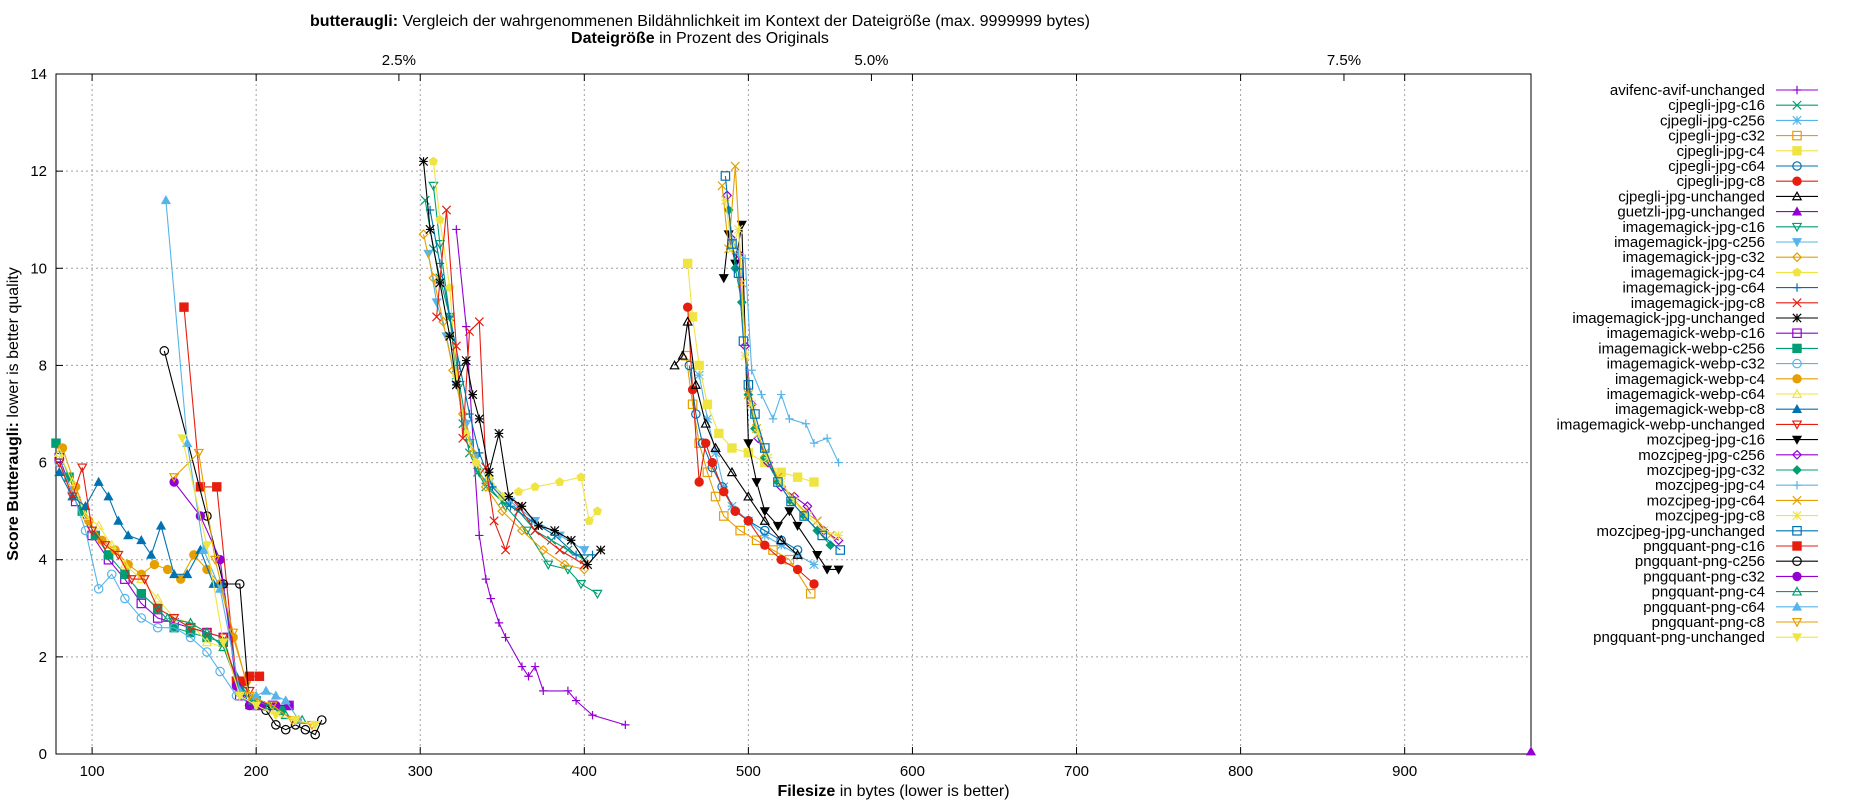 This screenshot has width=1850, height=800. I want to click on legend-entry: pngquant-png-c16, so click(1730, 546).